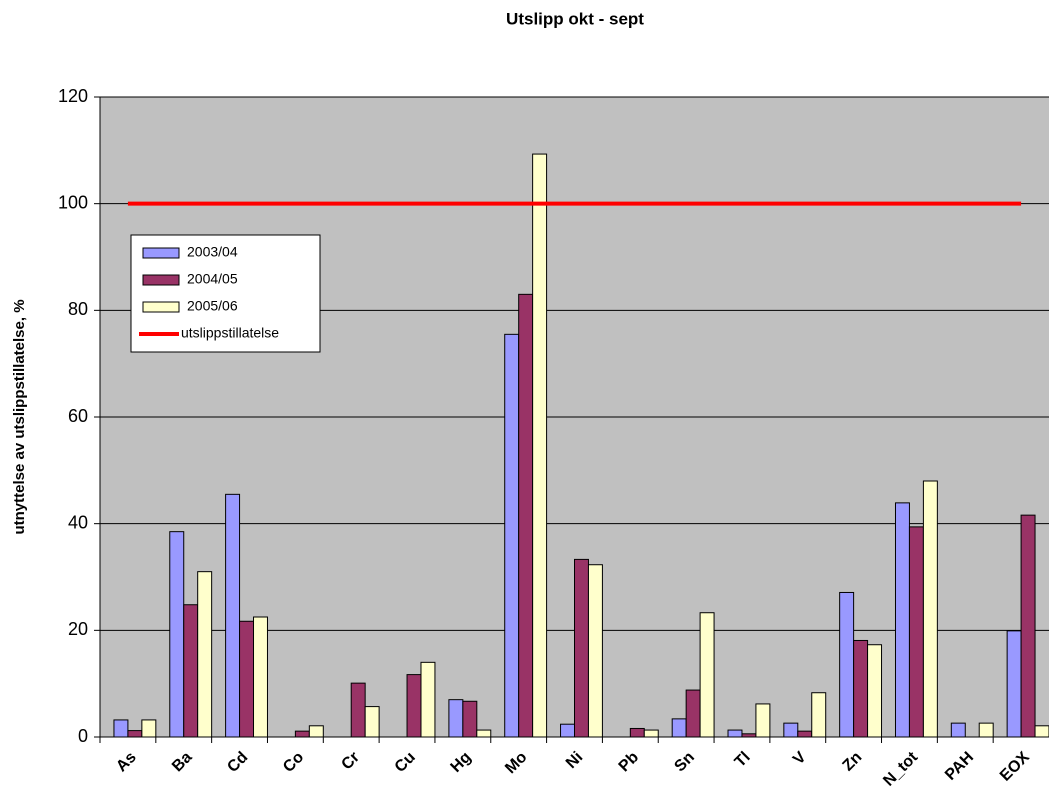 The width and height of the screenshot is (1049, 812). I want to click on y-tick-label: 100, so click(73, 202).